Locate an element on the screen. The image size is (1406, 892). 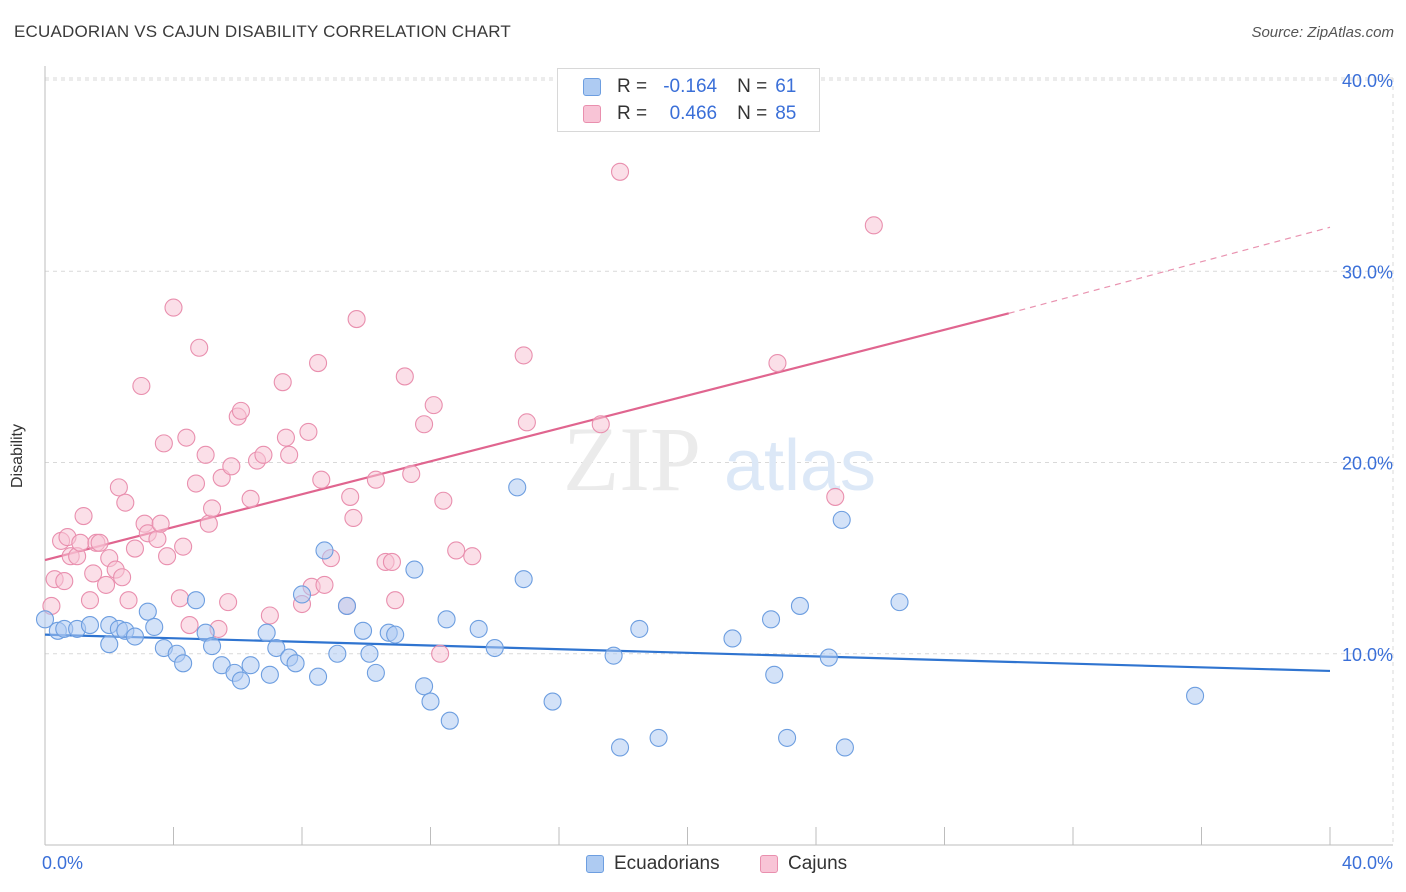
bottom-legend-label: Ecuadorians is located at coordinates (667, 863).